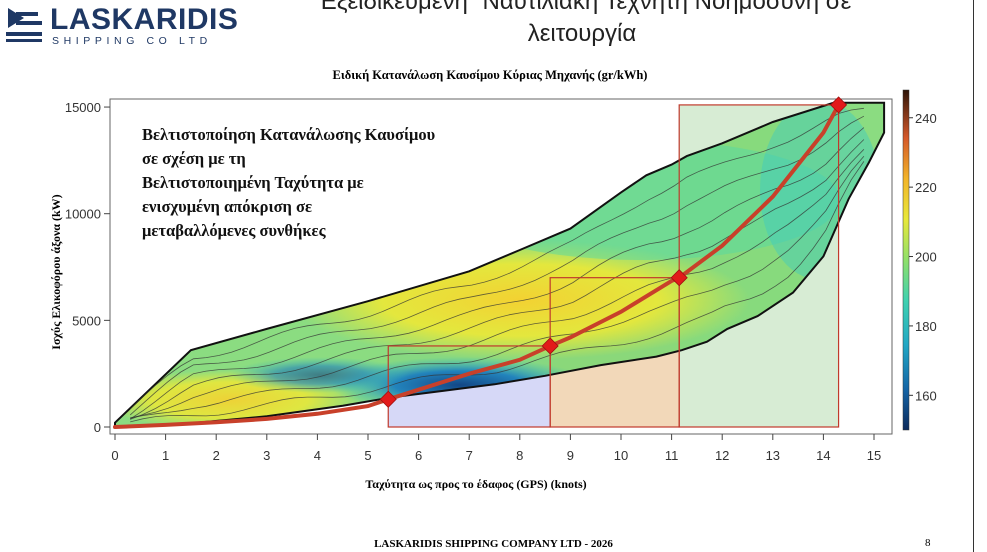 The image size is (987, 552). Describe the element at coordinates (973, 276) in the screenshot. I see `divider-line` at that location.